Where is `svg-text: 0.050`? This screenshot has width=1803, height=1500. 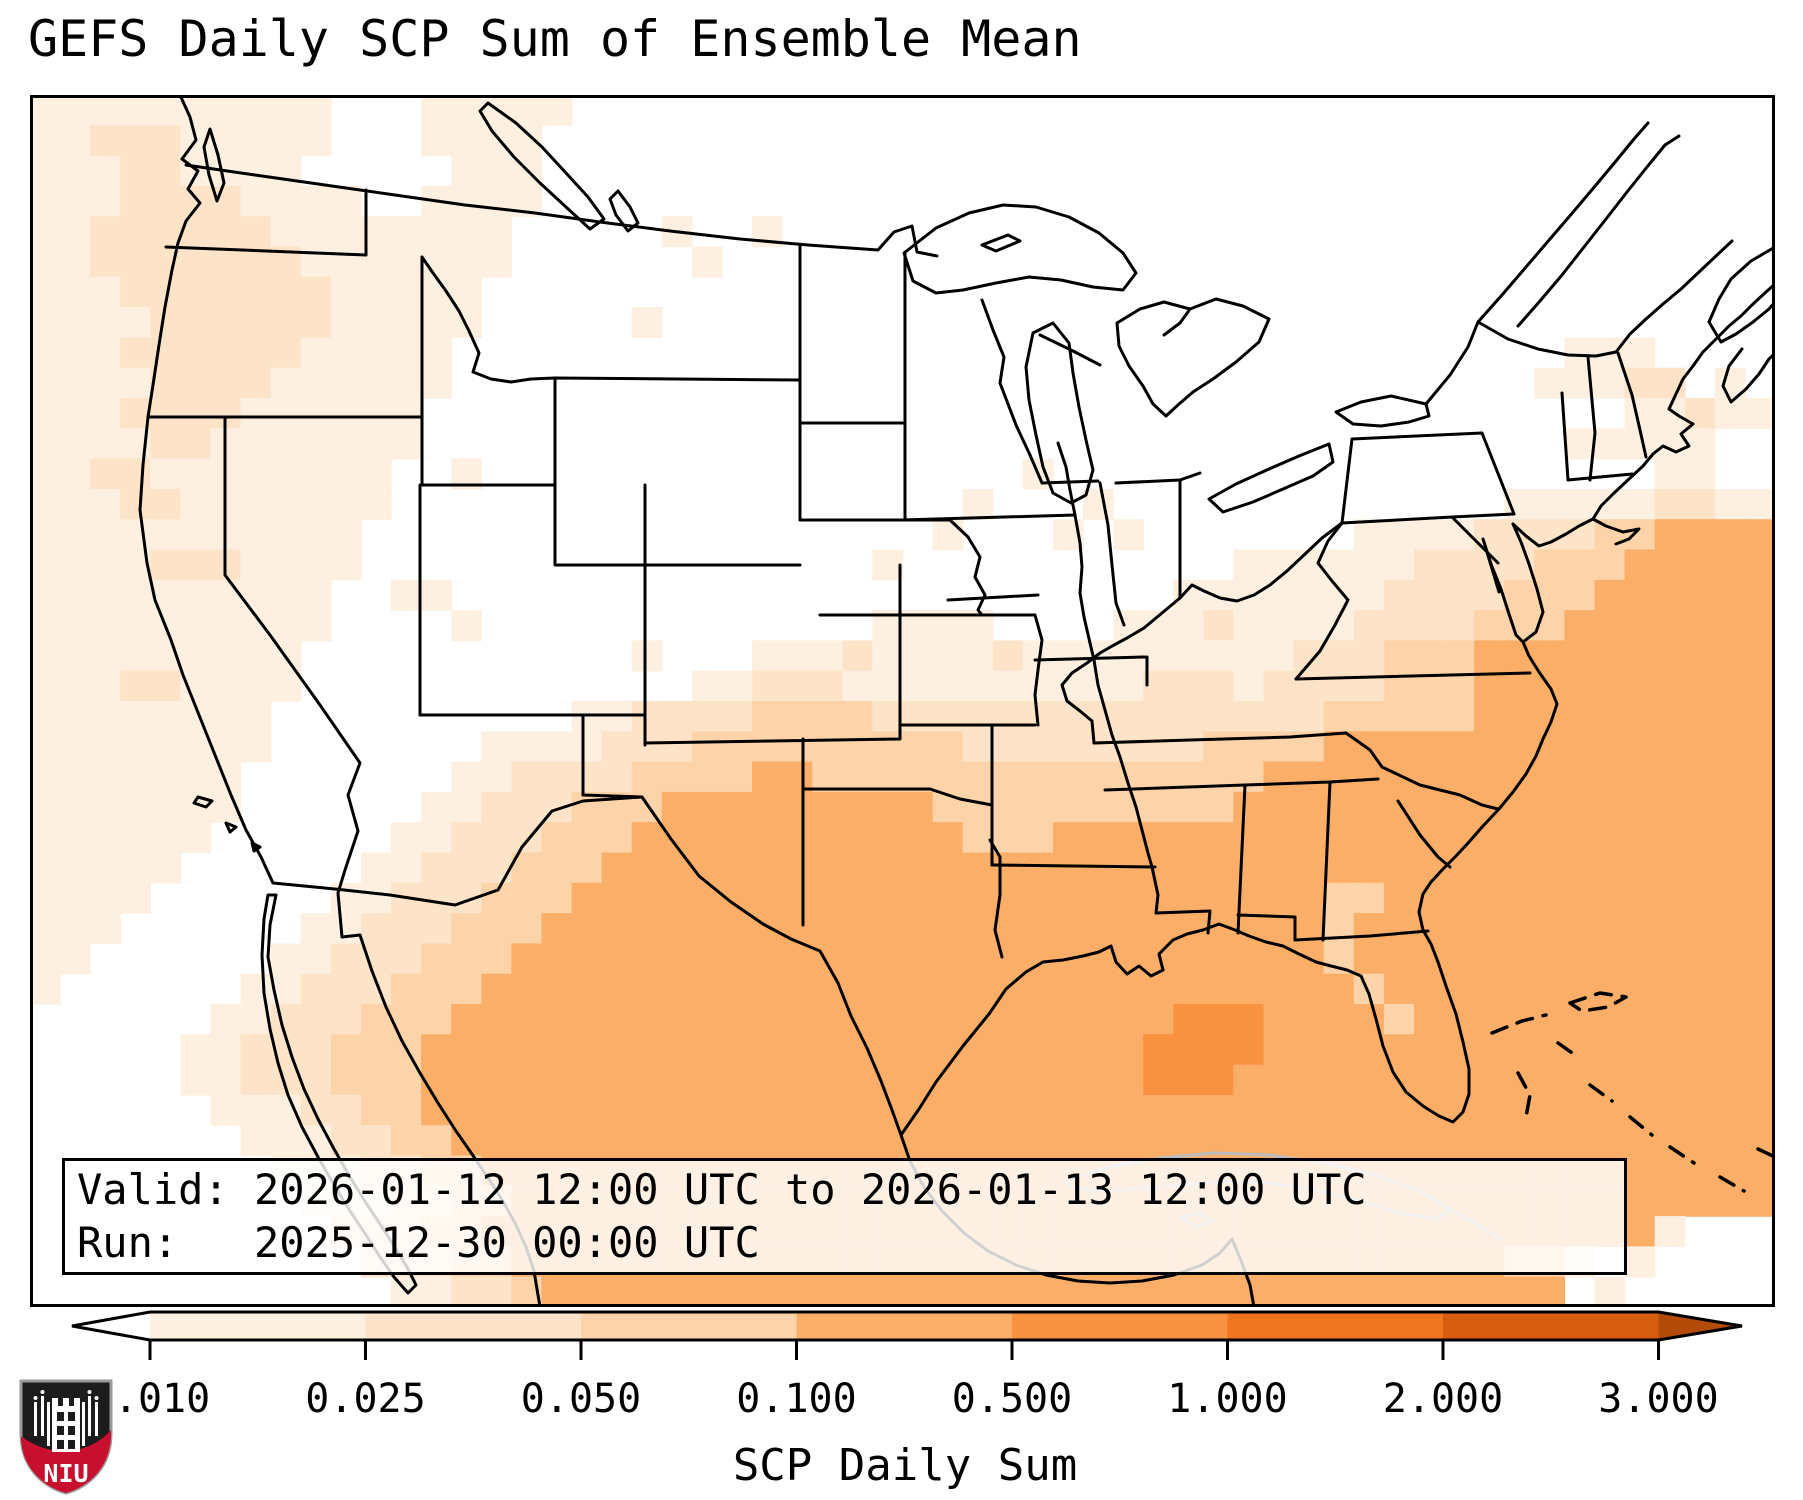
svg-text: 0.050 is located at coordinates (581, 1399).